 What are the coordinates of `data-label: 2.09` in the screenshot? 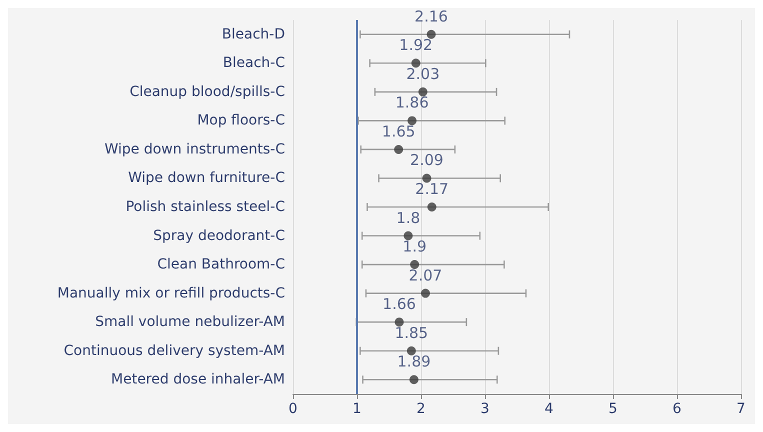 It's located at (427, 160).